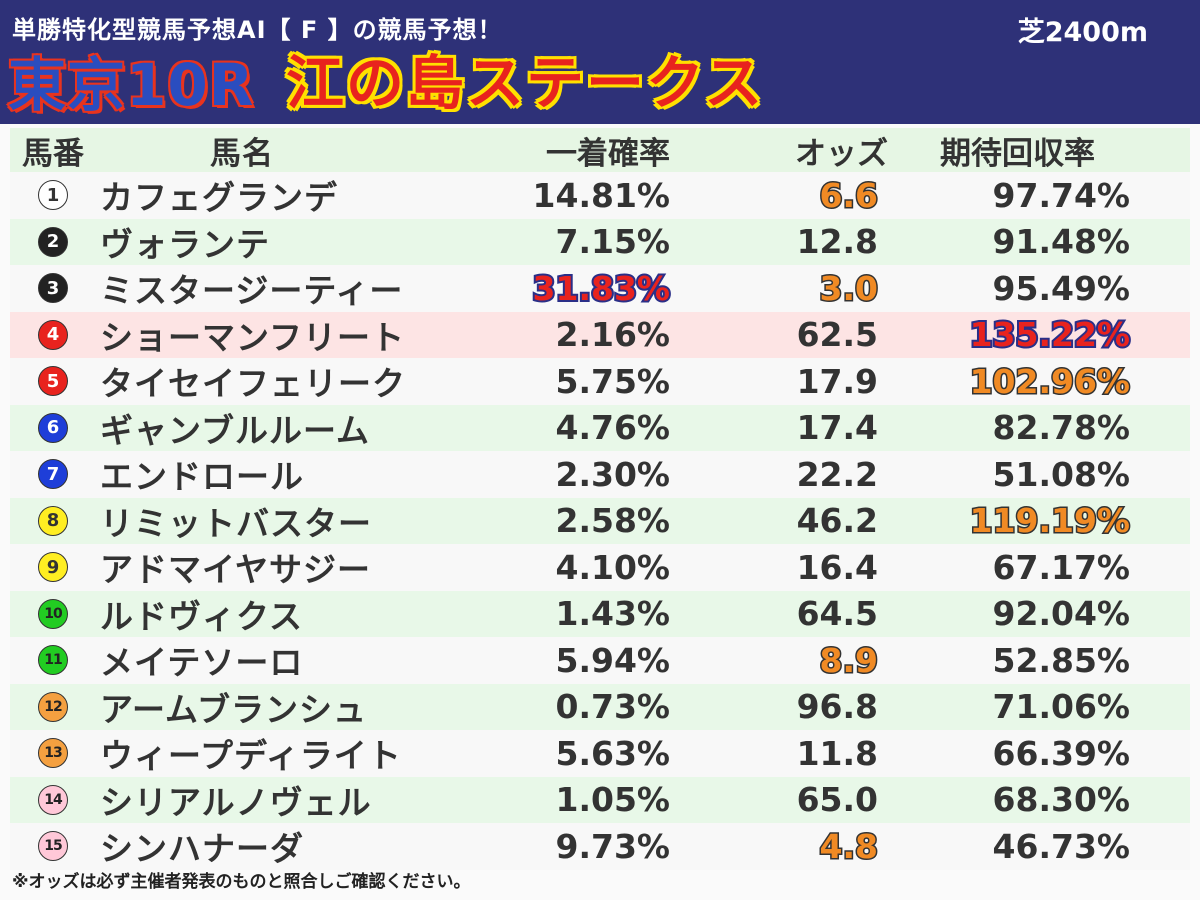 This screenshot has height=900, width=1200. Describe the element at coordinates (252, 291) in the screenshot. I see `horse-name: ミスタージーティー` at that location.